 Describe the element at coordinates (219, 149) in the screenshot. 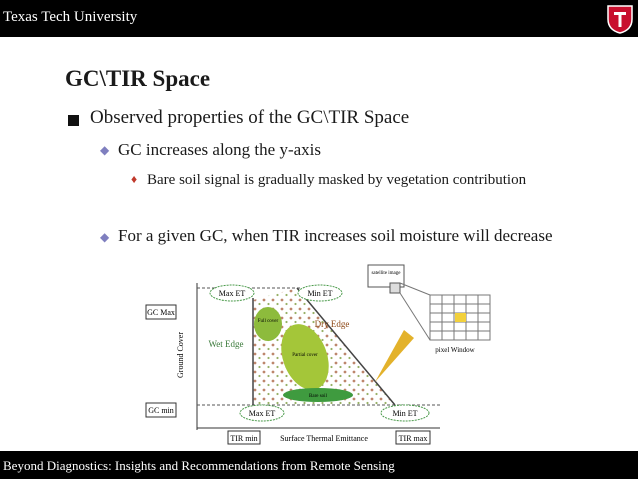

I see `bullet-text: GC increases along the y-axis` at that location.